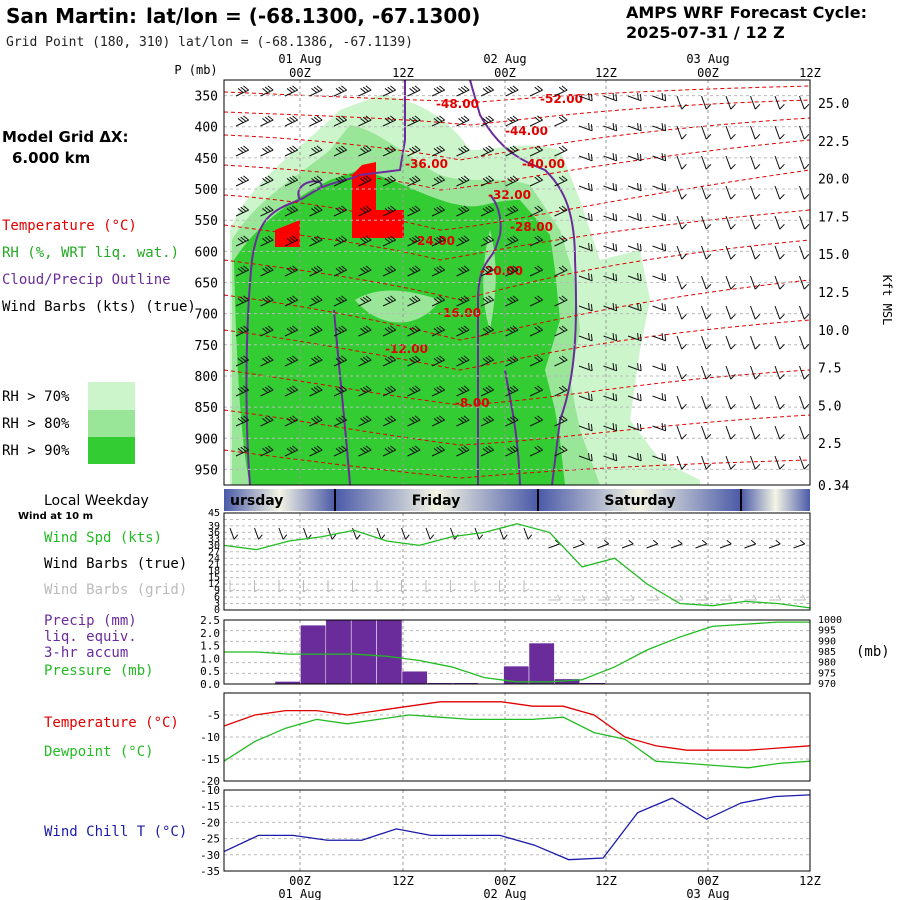  What do you see at coordinates (210, 871) in the screenshot?
I see `windchill-tick-label: -35` at bounding box center [210, 871].